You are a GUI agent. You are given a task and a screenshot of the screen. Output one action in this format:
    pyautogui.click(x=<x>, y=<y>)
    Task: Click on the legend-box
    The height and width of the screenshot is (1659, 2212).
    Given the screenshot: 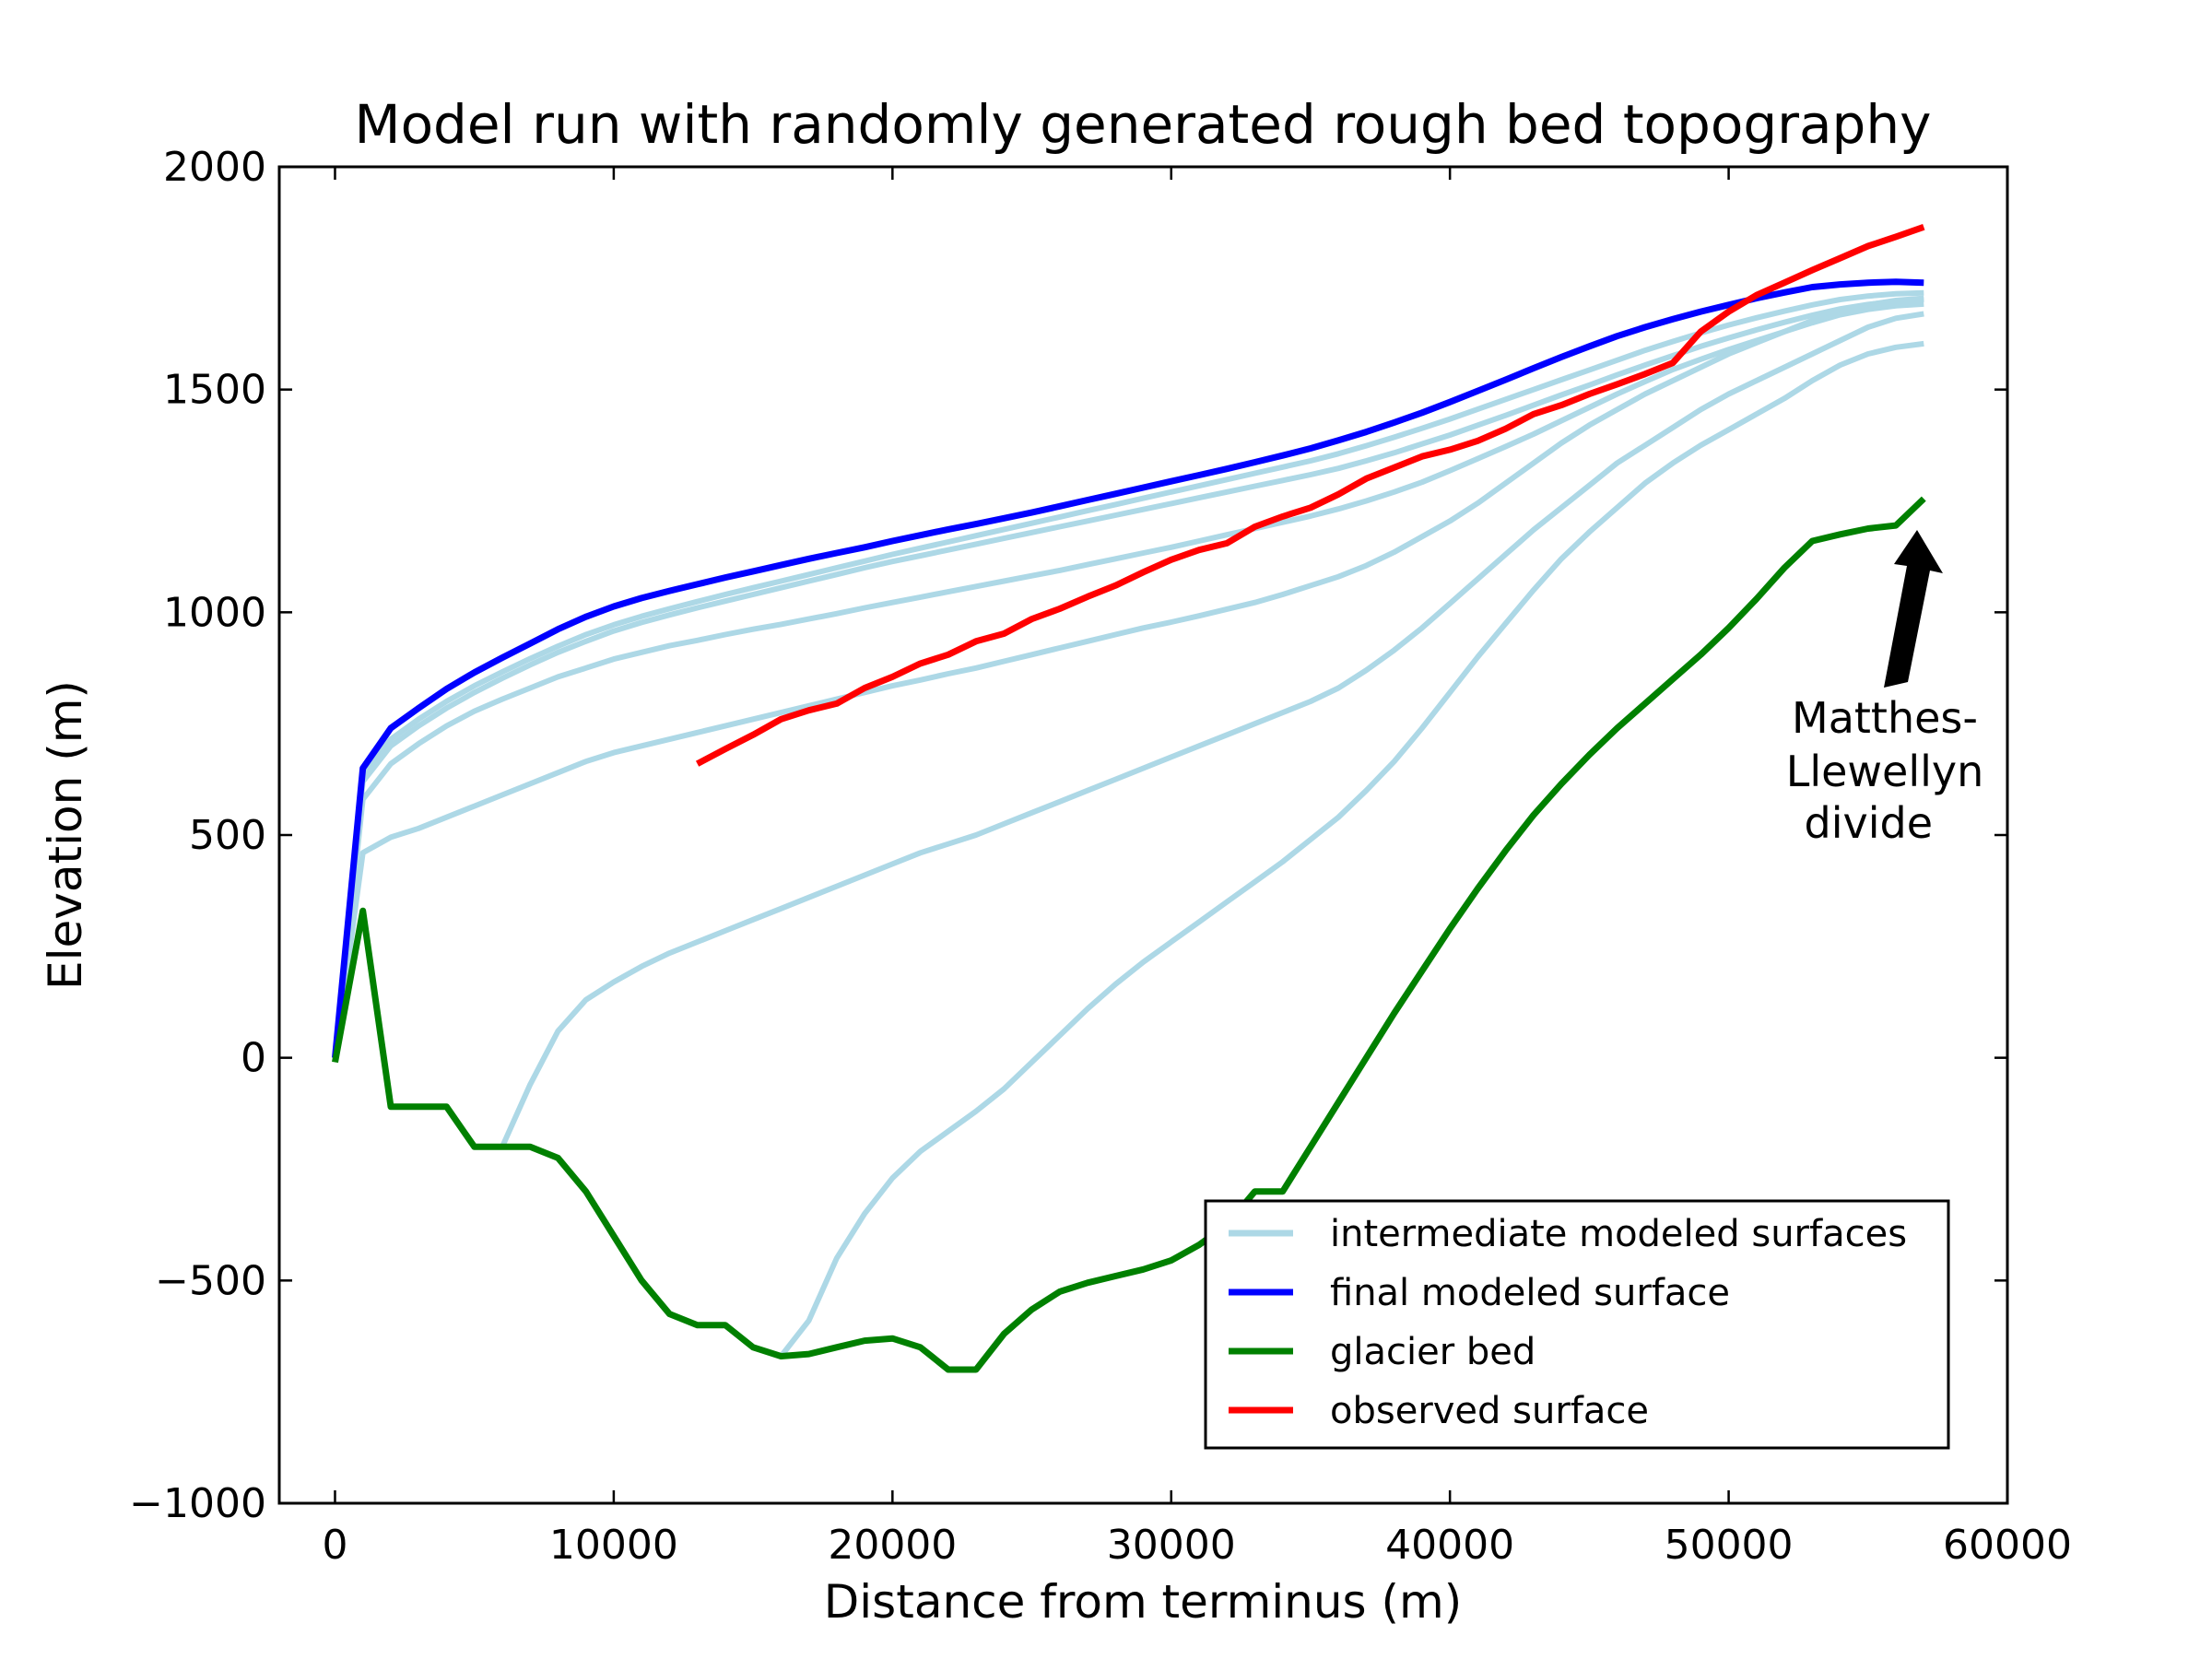 What is the action you would take?
    pyautogui.click(x=1577, y=1324)
    